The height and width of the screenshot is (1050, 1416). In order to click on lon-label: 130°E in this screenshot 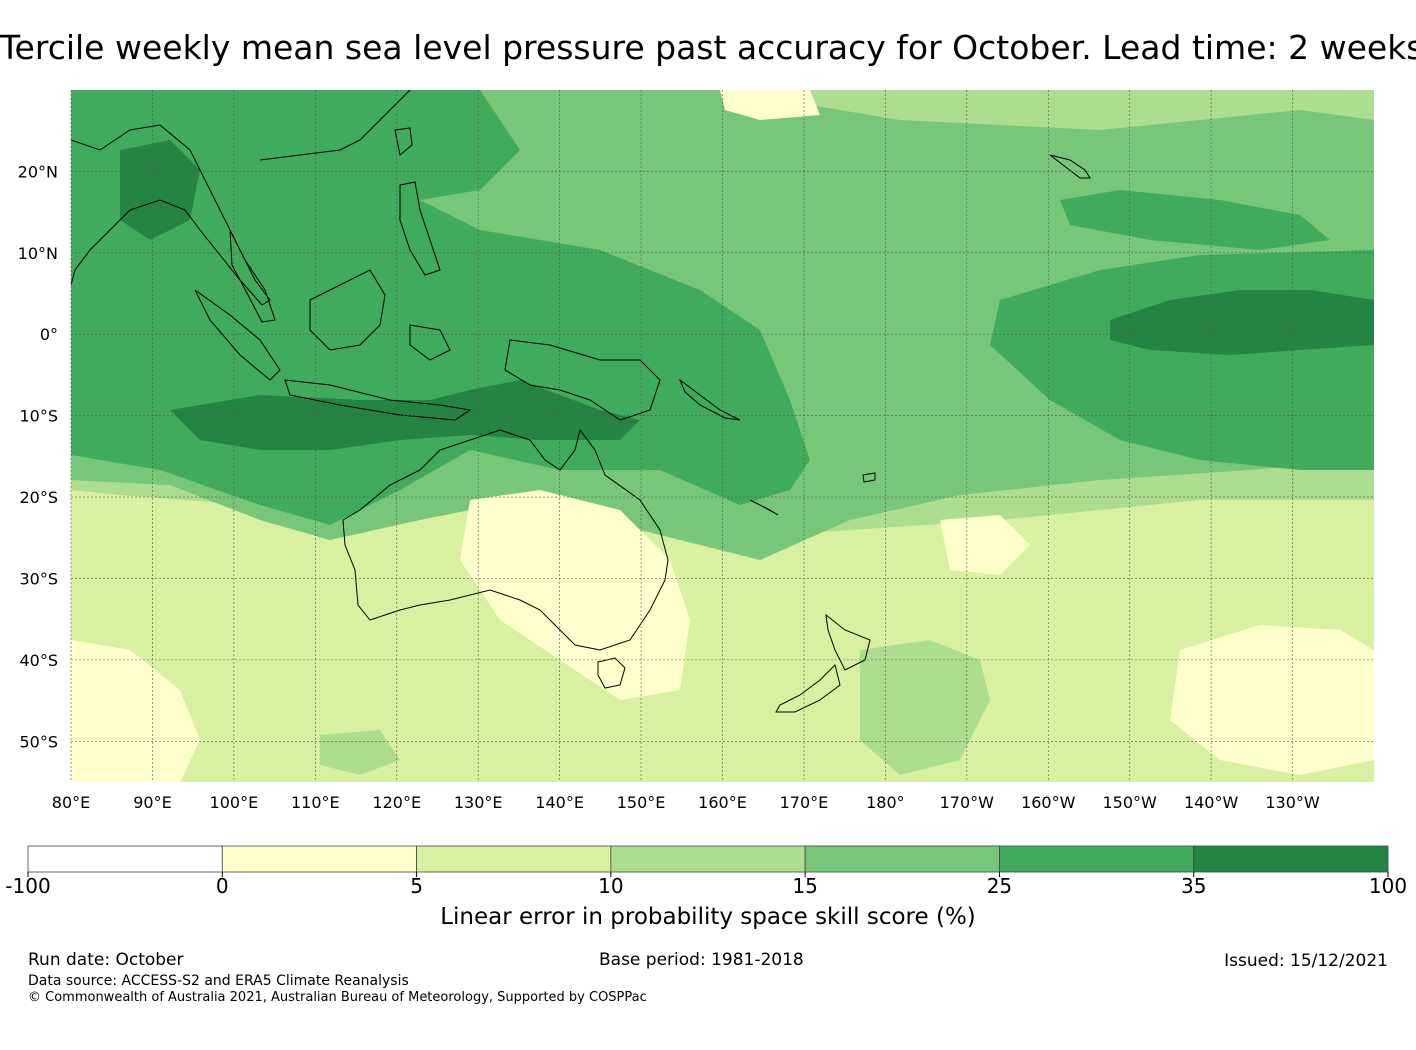, I will do `click(478, 802)`.